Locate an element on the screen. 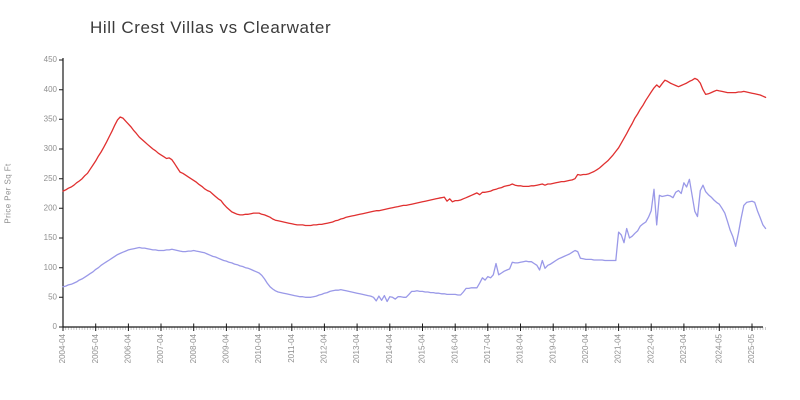 The width and height of the screenshot is (800, 400). y-axis-tick-labels: 0 50 100 150 200 250 300 350 400 450 is located at coordinates (51, 193).